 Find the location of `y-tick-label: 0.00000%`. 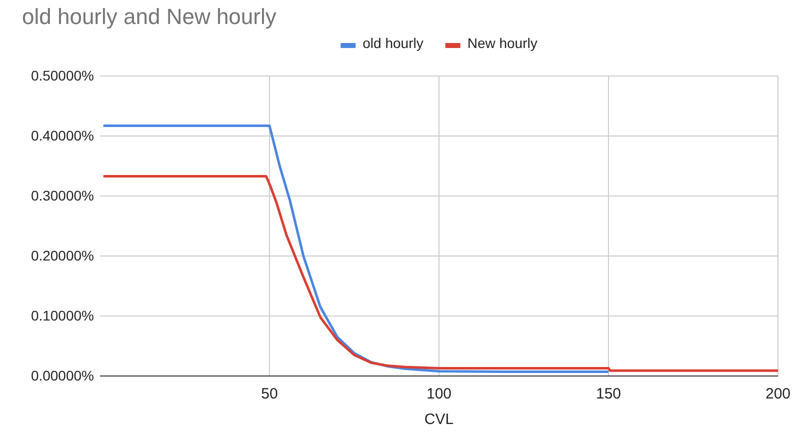

y-tick-label: 0.00000% is located at coordinates (62, 375).